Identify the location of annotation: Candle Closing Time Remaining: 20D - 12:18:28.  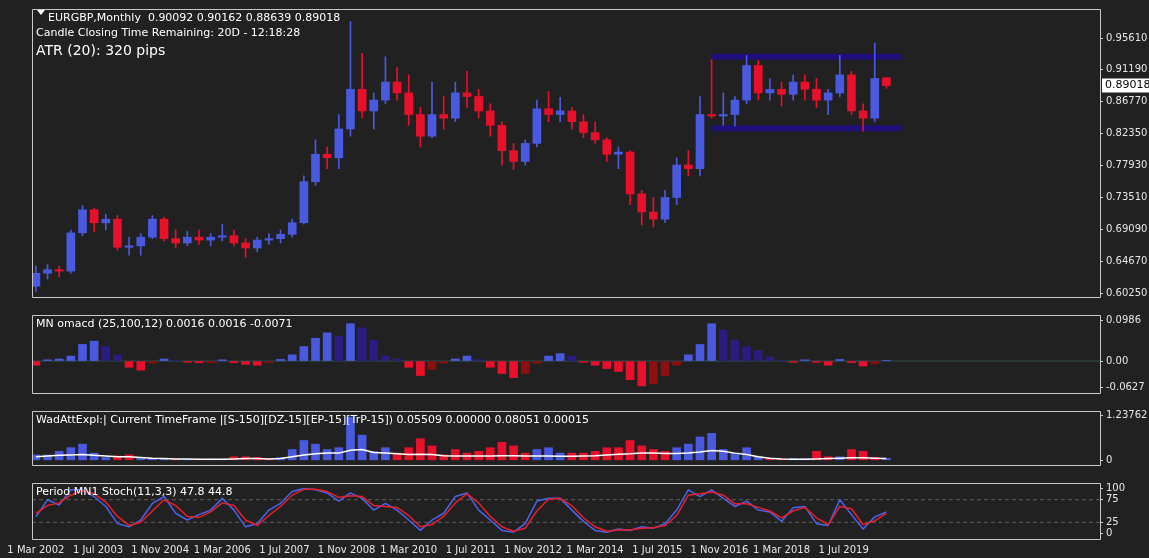
(168, 32).